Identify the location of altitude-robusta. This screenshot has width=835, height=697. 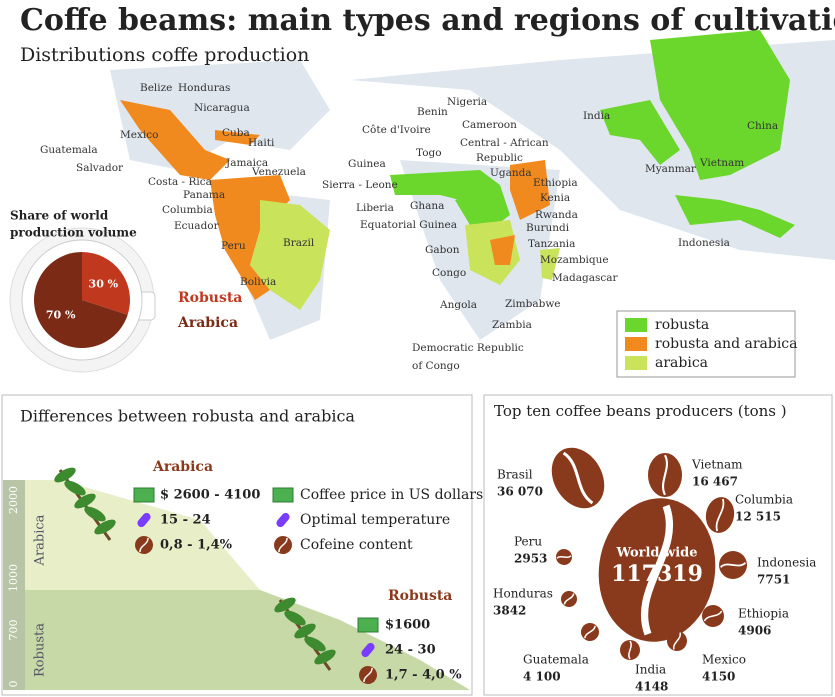
(236, 640).